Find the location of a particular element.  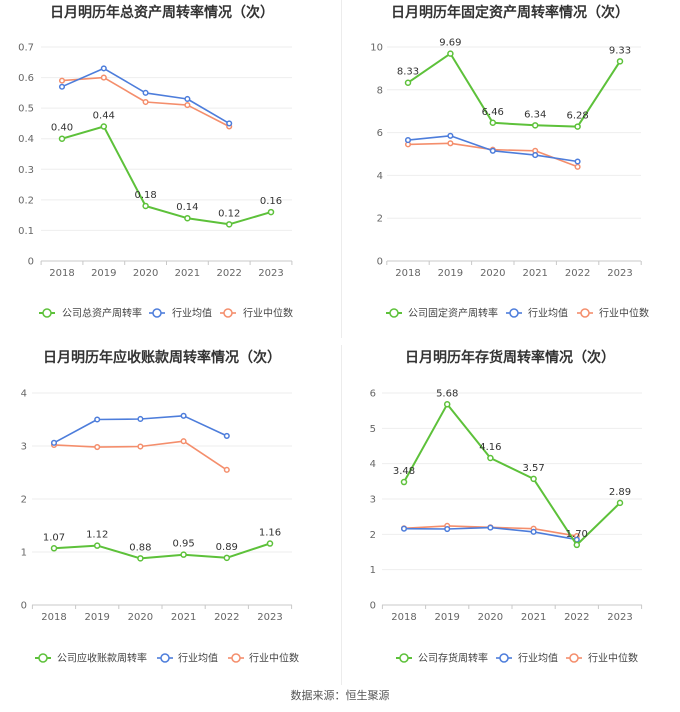

data-label-company-2023: 1.16 is located at coordinates (270, 533).